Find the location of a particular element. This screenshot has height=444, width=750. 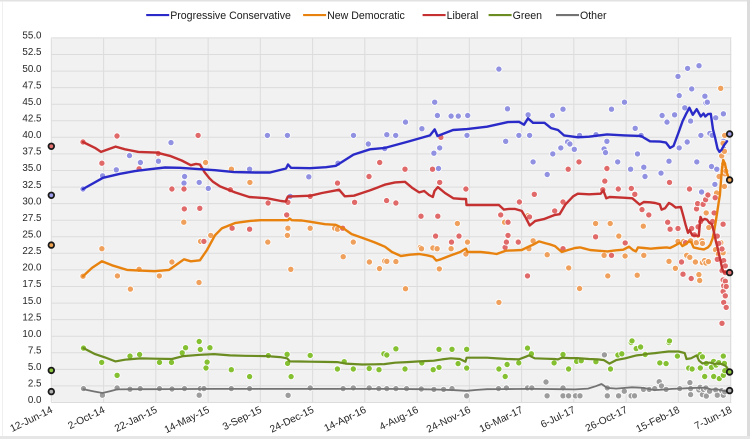

svg-text: 47.5 is located at coordinates (32, 85).